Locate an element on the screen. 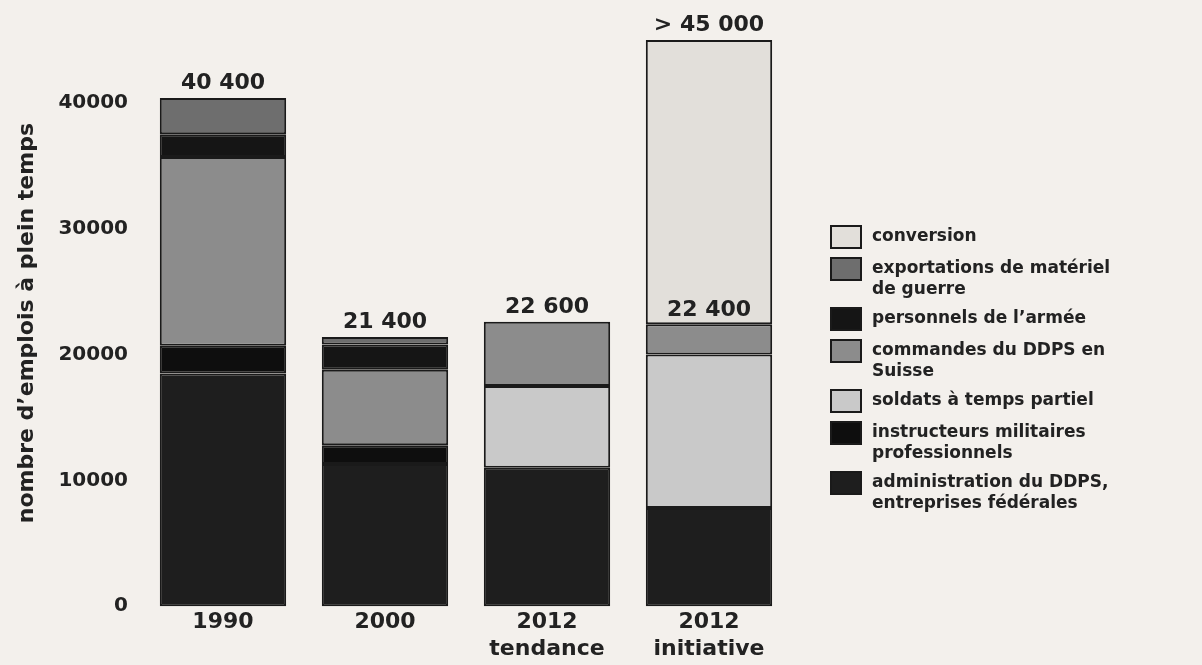 The image size is (1202, 665). y-tick-label: 20000 is located at coordinates (93, 352).